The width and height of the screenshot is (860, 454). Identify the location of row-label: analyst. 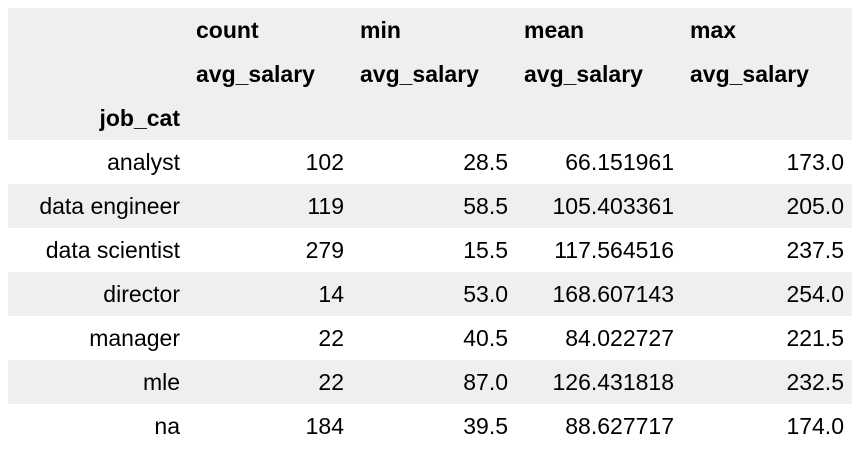
(143, 161).